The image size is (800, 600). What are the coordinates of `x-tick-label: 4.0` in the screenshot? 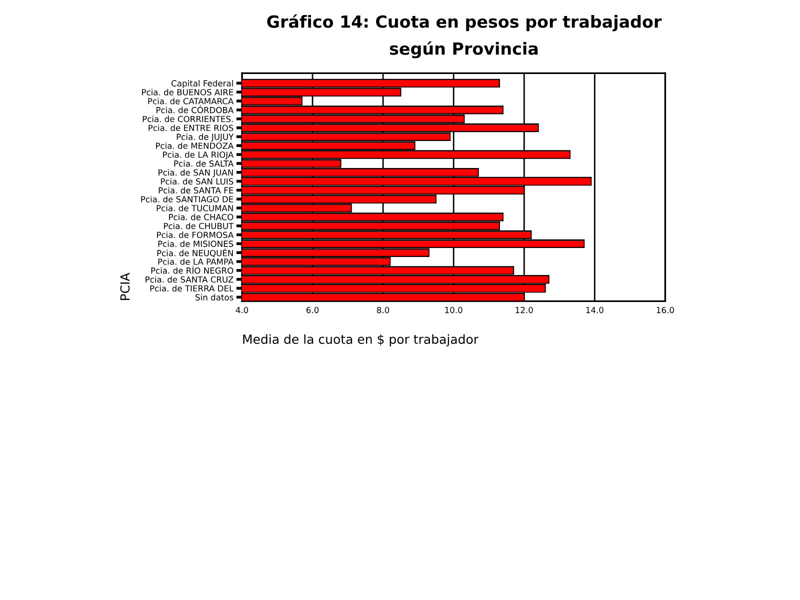 It's located at (242, 310).